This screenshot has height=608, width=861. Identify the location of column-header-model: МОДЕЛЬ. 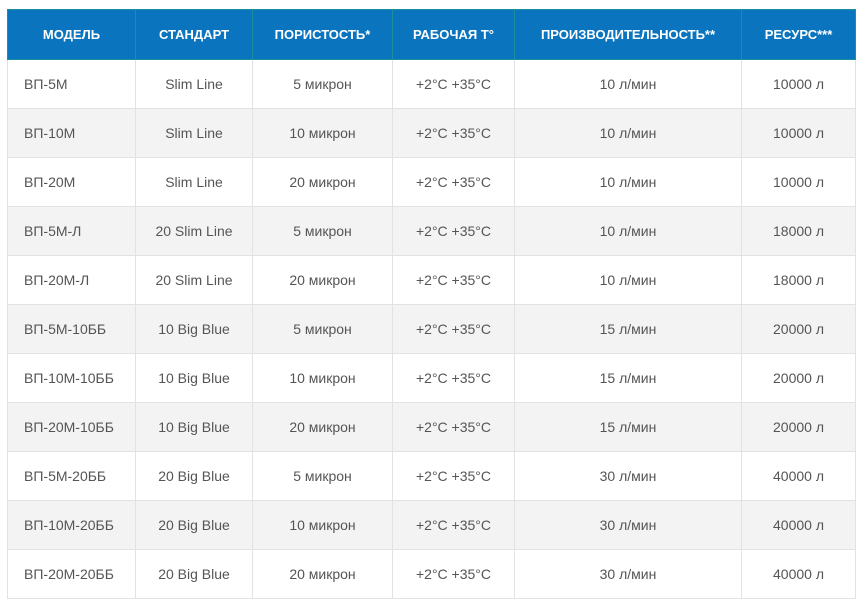
(71, 34).